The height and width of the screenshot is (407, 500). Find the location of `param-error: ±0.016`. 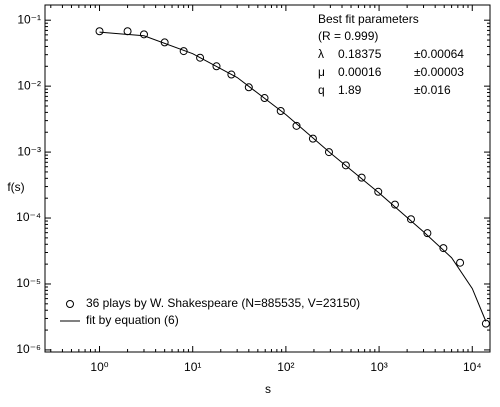

param-error: ±0.016 is located at coordinates (432, 90).